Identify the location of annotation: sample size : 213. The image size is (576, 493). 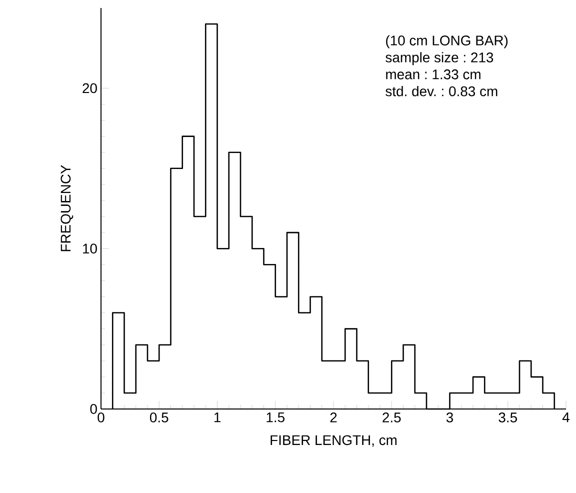
(440, 59).